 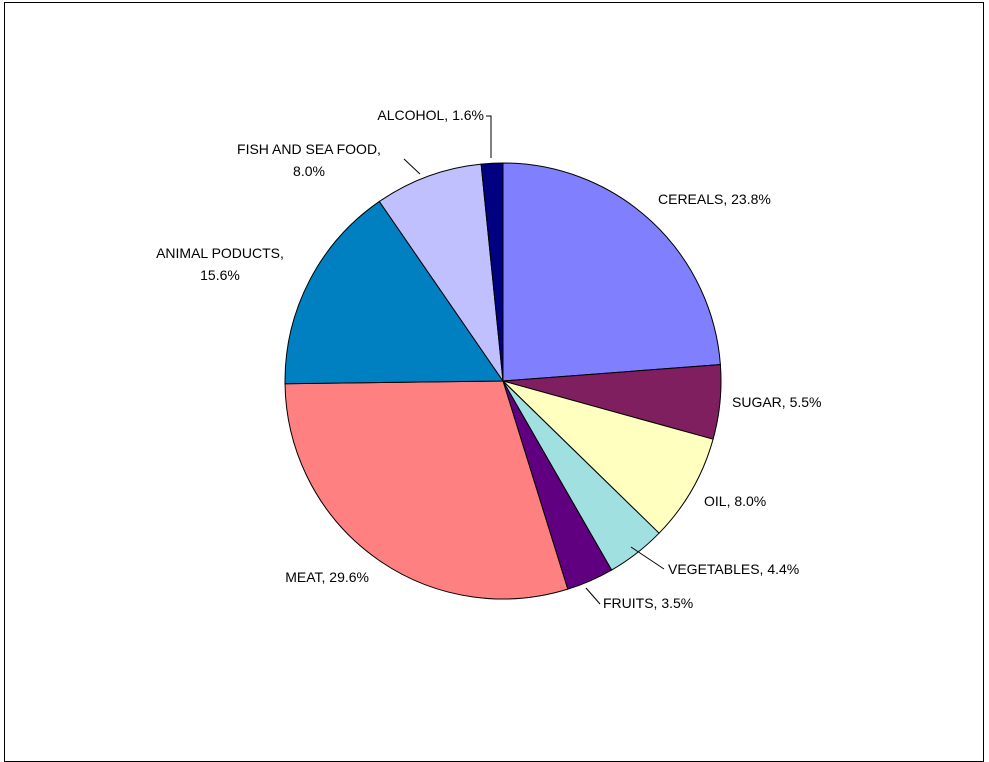 I want to click on leader-line-fish-and-sea-food, so click(x=412, y=166).